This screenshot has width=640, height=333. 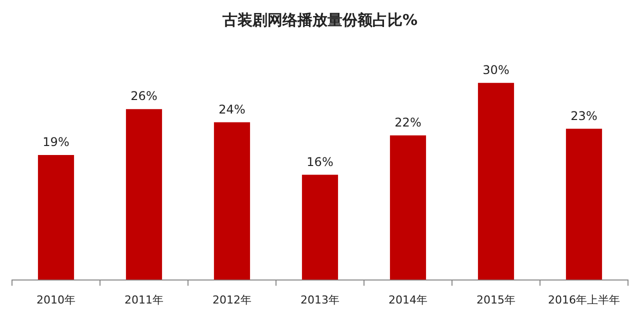 What do you see at coordinates (232, 299) in the screenshot?
I see `x-tick-label: 2012年` at bounding box center [232, 299].